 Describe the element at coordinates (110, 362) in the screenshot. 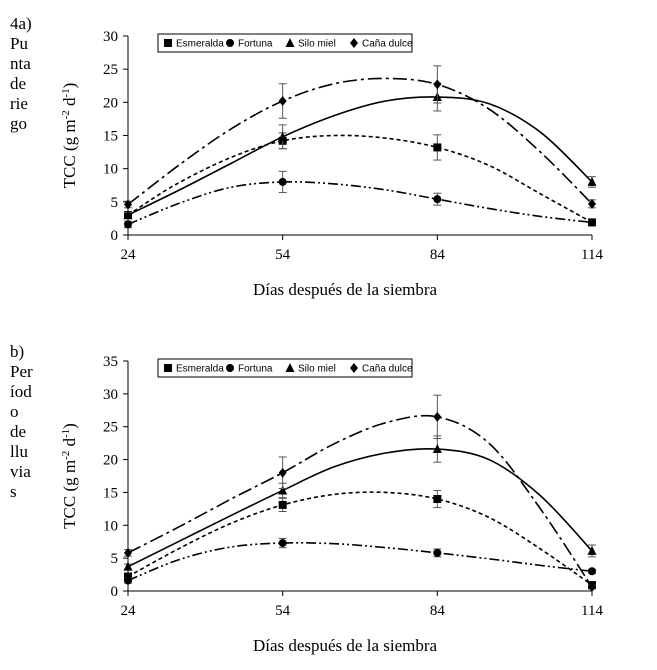

I see `panel-b-y-tick-label: 35` at that location.